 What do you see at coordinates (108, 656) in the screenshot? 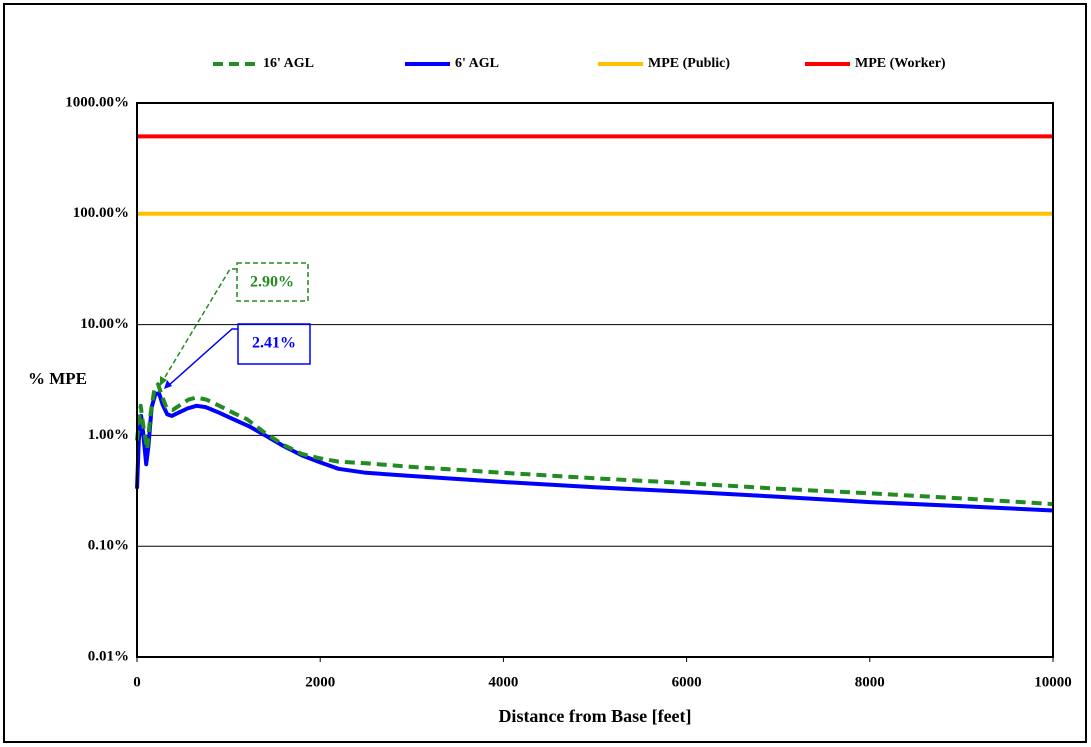
I see `y-tick-label: 0.01%` at bounding box center [108, 656].